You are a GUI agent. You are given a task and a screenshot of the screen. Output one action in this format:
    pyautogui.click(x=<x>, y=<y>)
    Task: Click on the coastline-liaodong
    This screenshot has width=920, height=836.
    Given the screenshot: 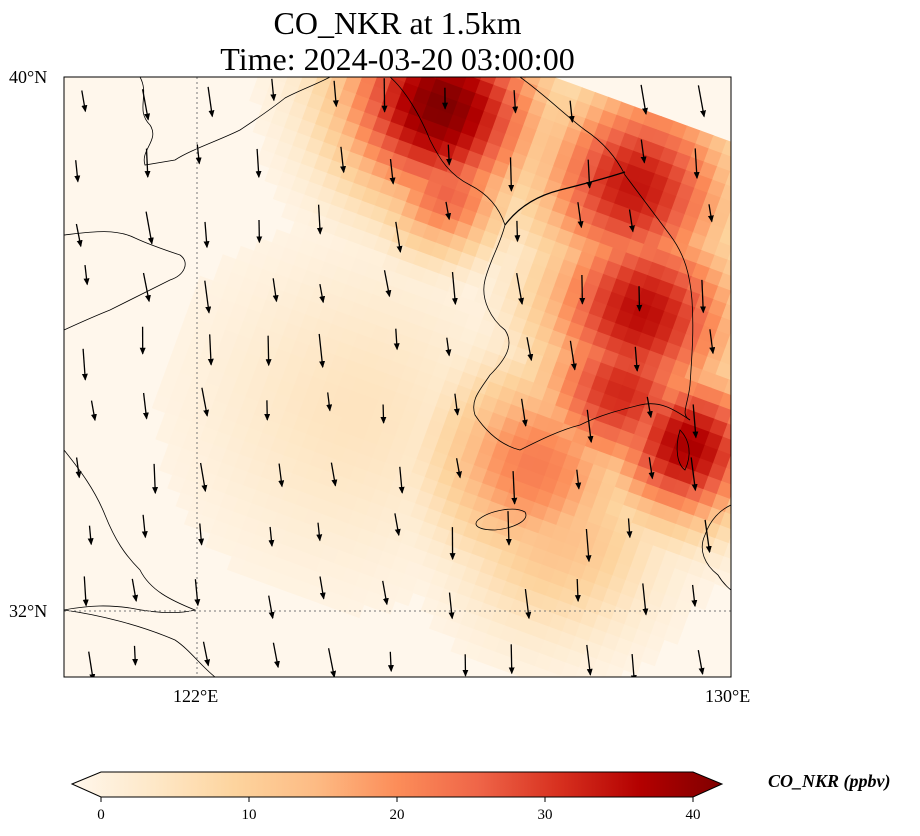 What is the action you would take?
    pyautogui.click(x=235, y=121)
    